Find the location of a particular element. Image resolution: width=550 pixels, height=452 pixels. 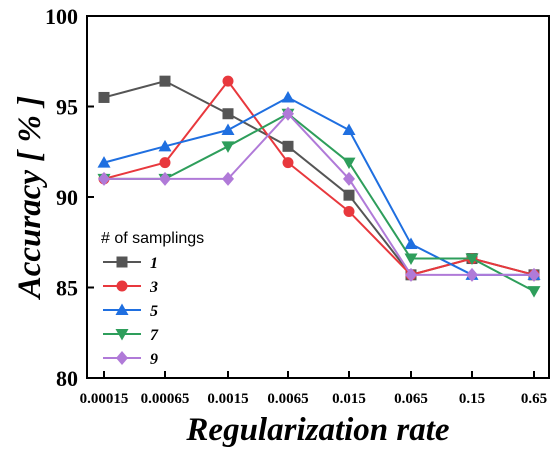

x-tick-label: 0.00015 is located at coordinates (104, 399).